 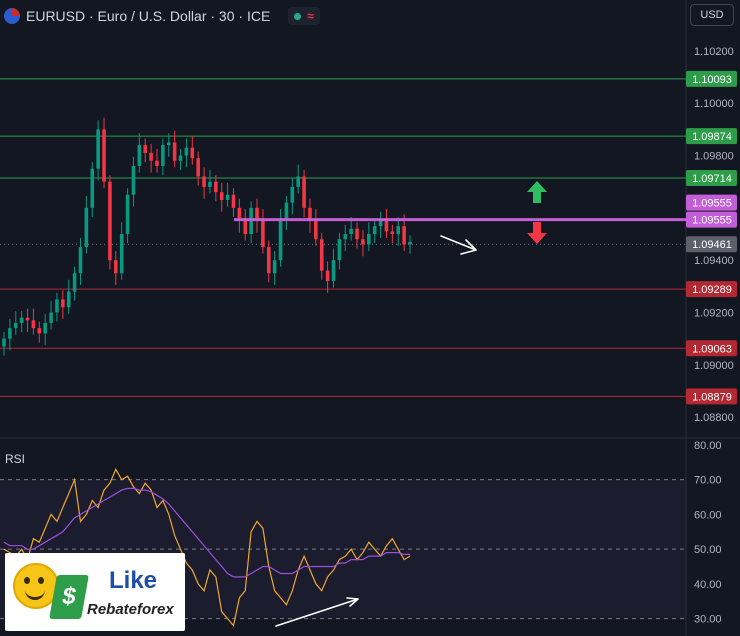 What do you see at coordinates (712, 221) in the screenshot?
I see `pivot-price-label: 1.09555` at bounding box center [712, 221].